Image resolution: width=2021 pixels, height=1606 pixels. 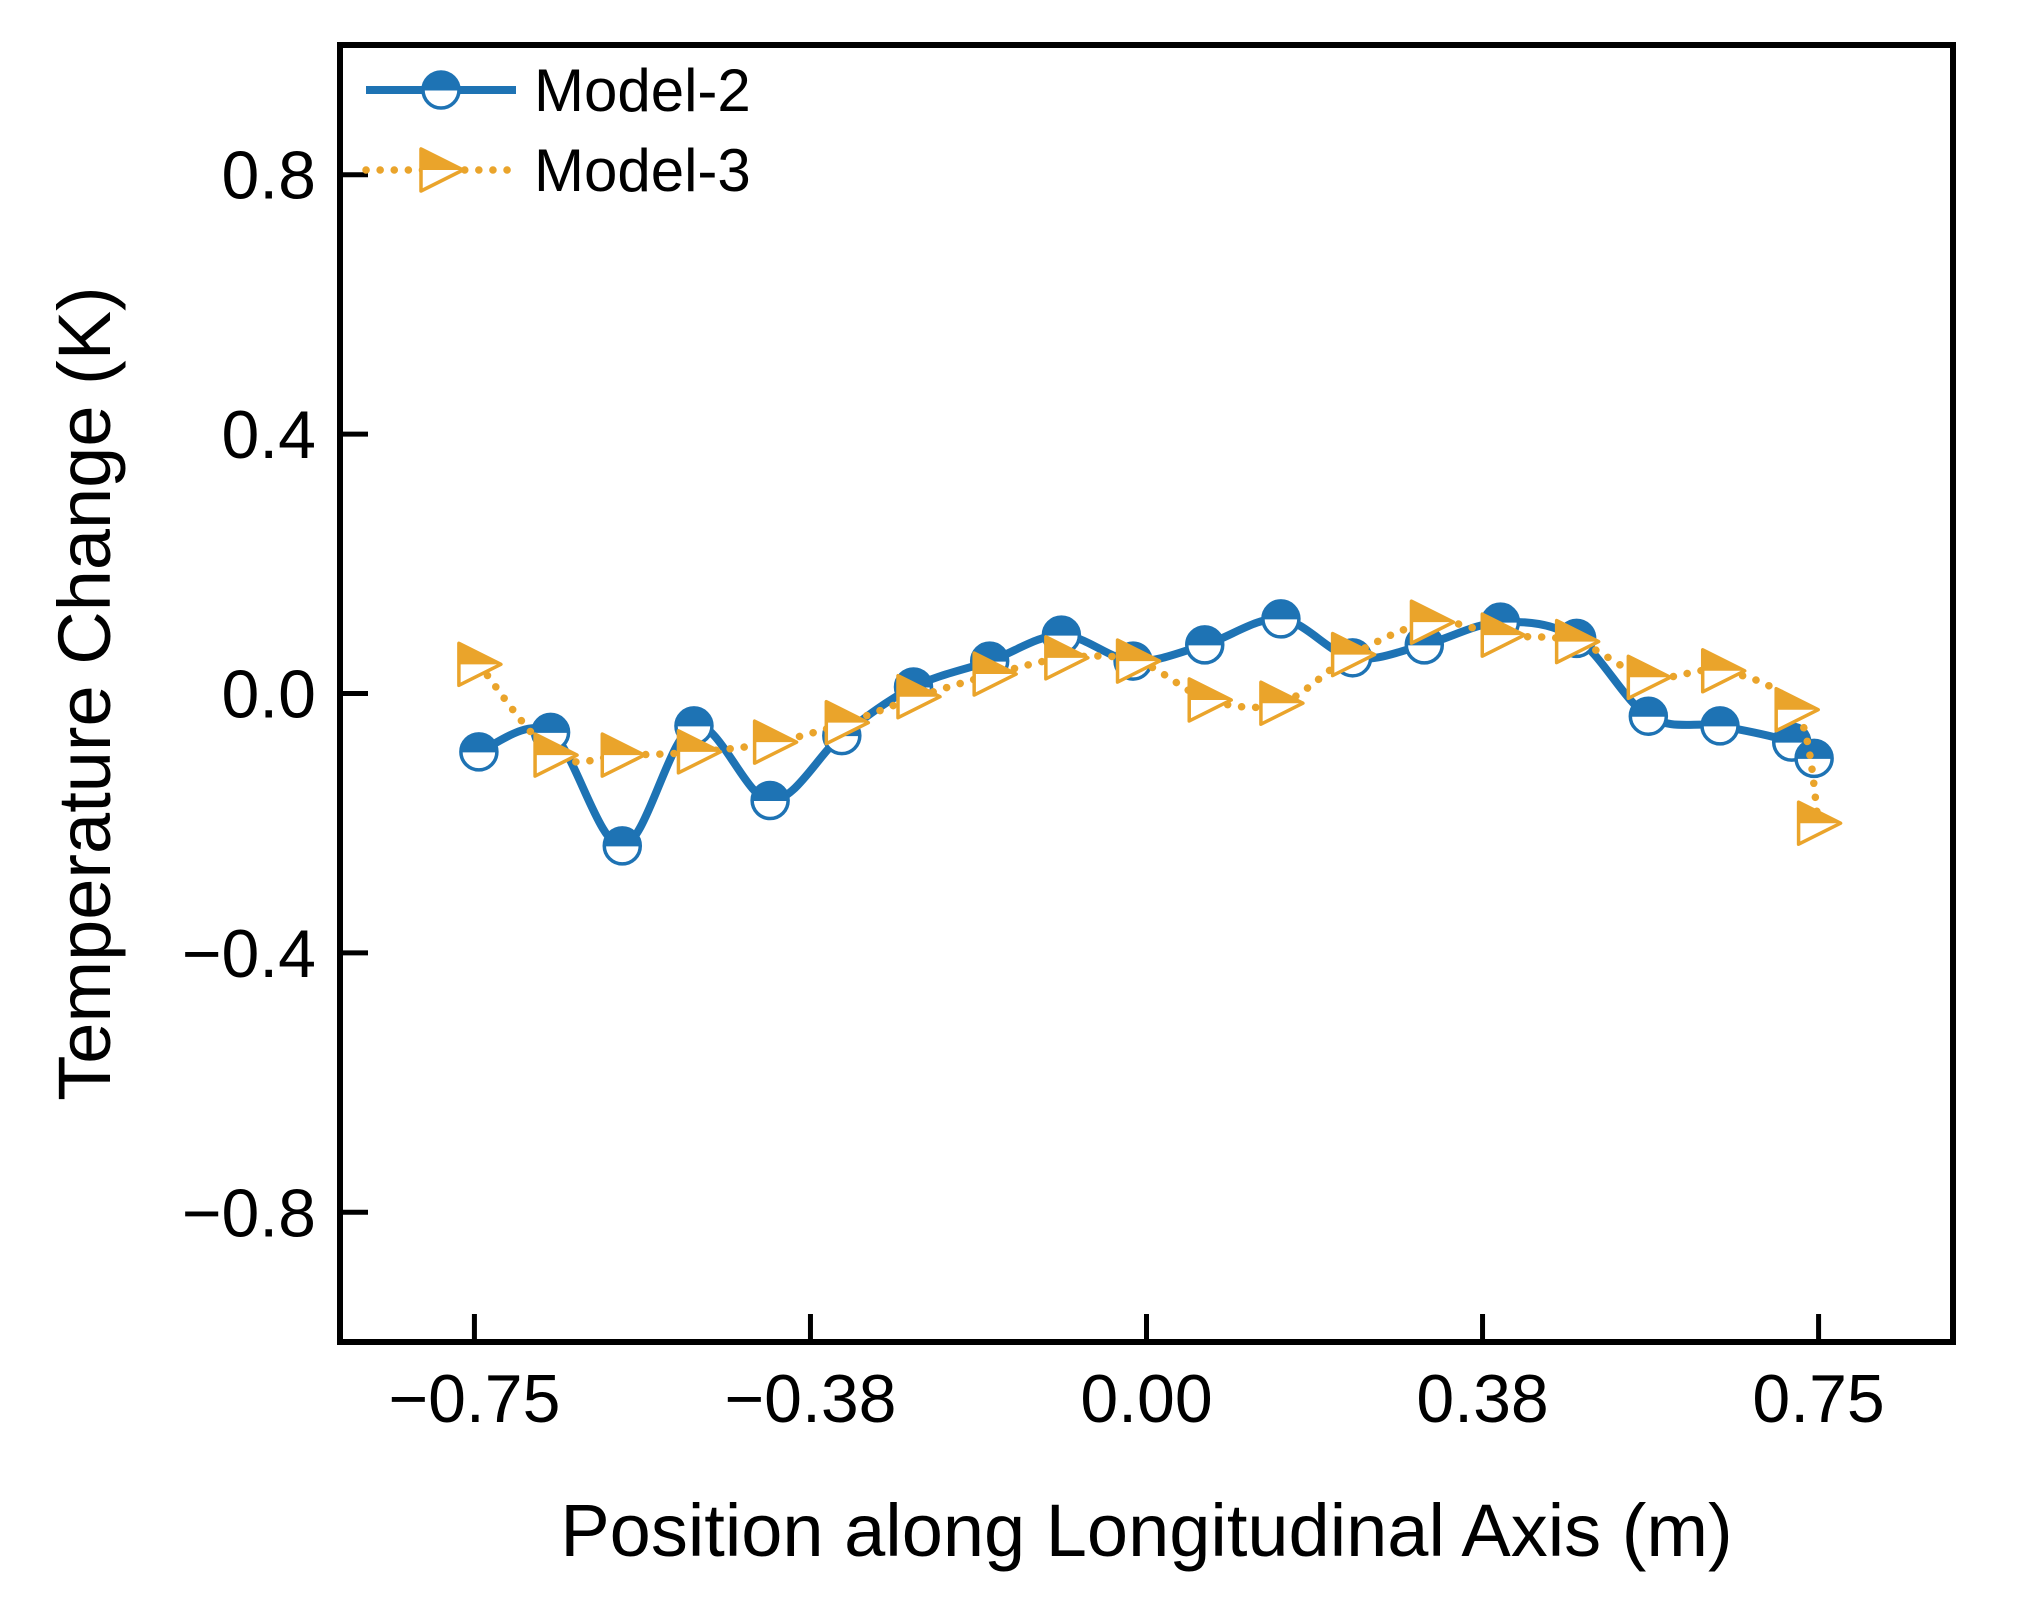 I want to click on x-tick-label: −0.38, so click(x=810, y=1399).